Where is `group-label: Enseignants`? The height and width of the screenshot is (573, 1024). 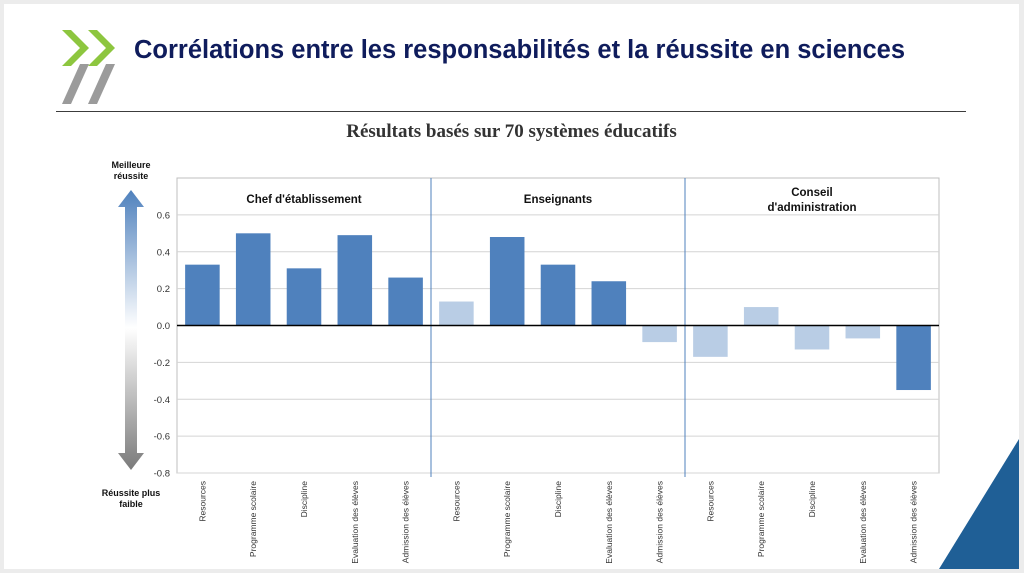 group-label: Enseignants is located at coordinates (558, 200).